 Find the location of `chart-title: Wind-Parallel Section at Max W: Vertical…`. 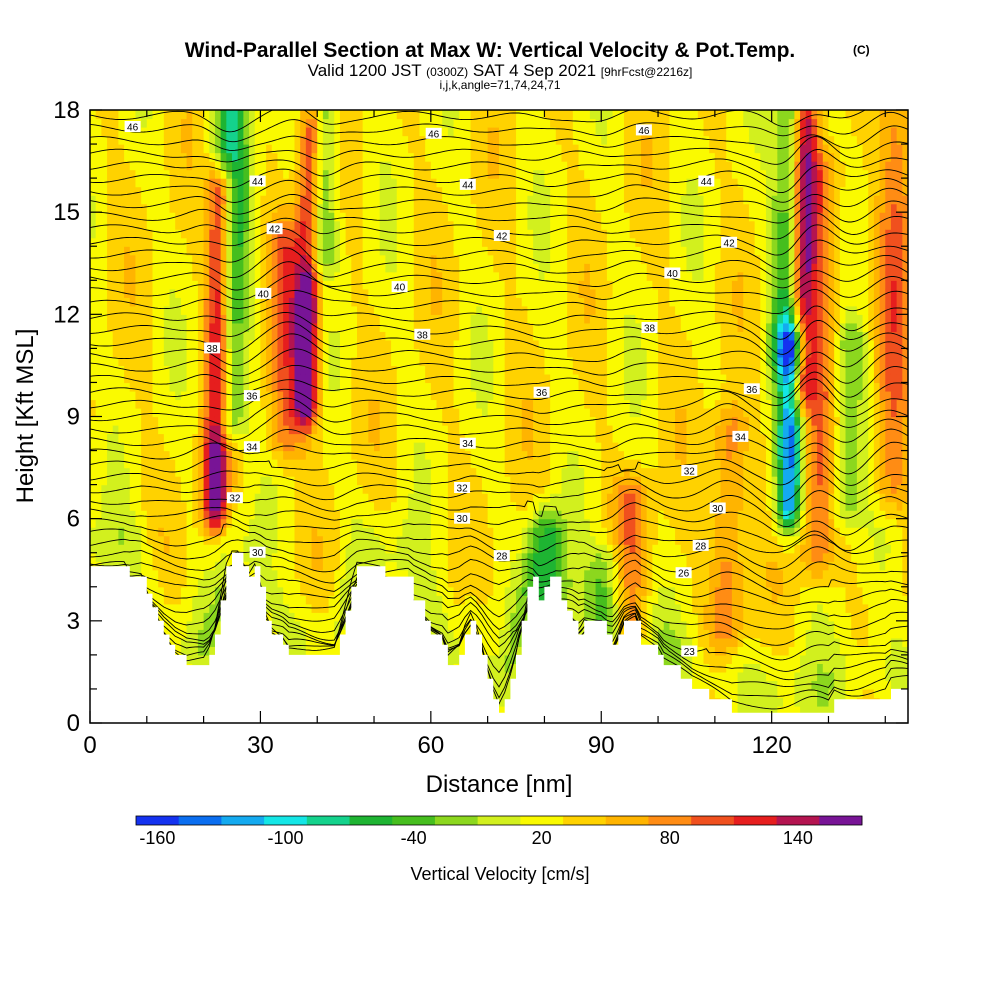

chart-title: Wind-Parallel Section at Max W: Vertical… is located at coordinates (490, 50).